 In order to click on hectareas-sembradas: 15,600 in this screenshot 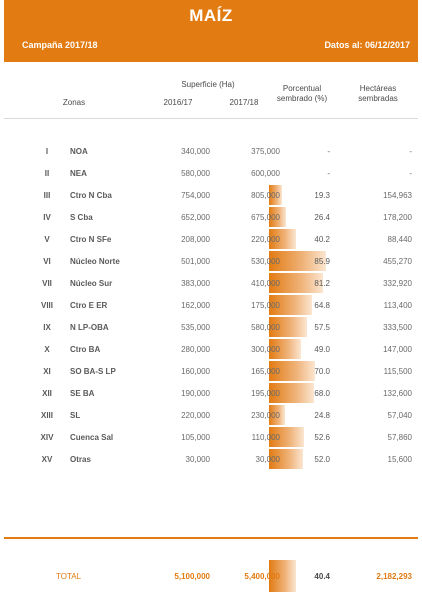, I will do `click(399, 459)`.